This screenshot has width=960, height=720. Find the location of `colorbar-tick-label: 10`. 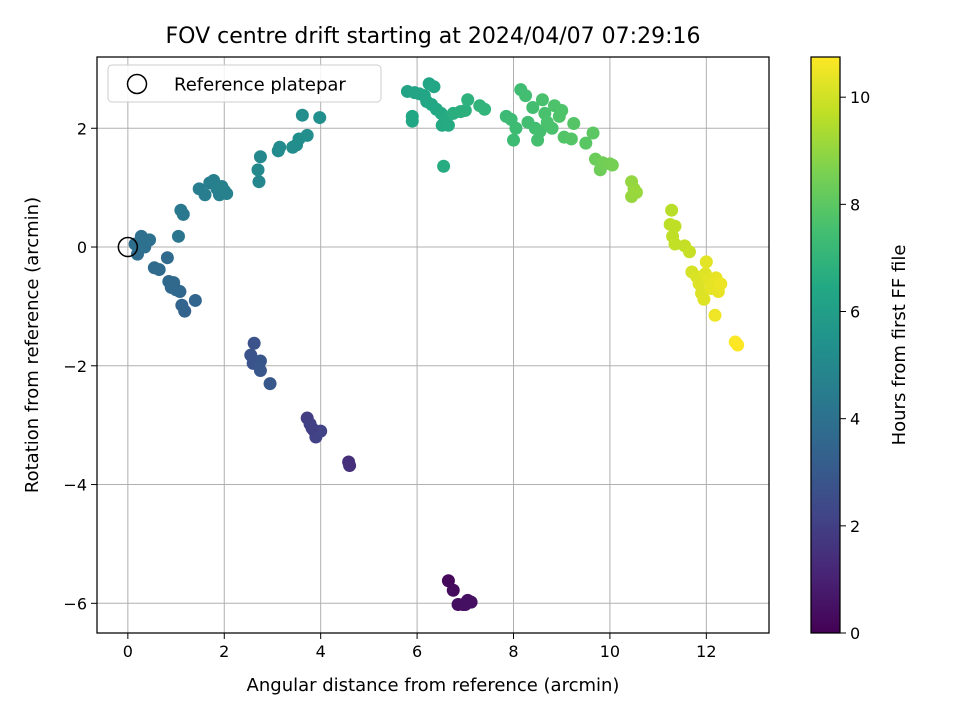

colorbar-tick-label: 10 is located at coordinates (860, 97).